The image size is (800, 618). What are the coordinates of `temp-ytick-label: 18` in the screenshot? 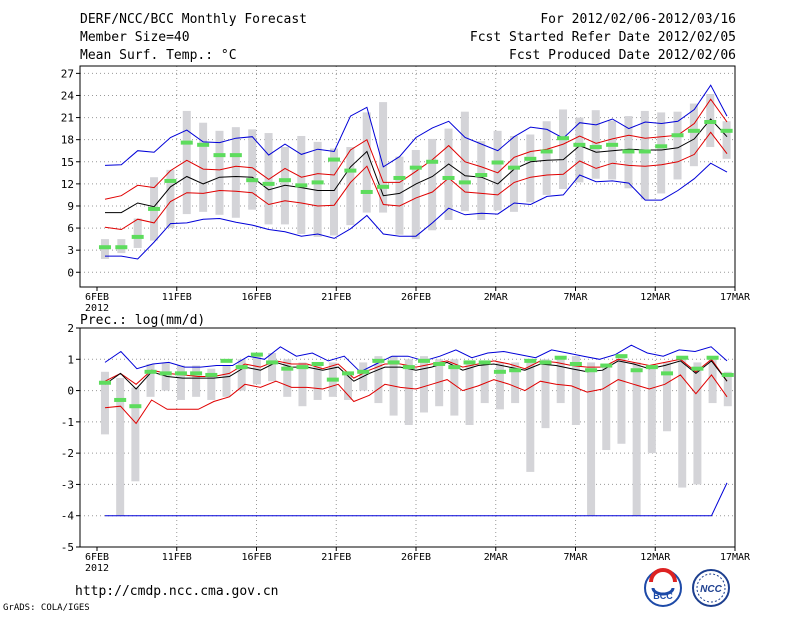 It's located at (67, 140).